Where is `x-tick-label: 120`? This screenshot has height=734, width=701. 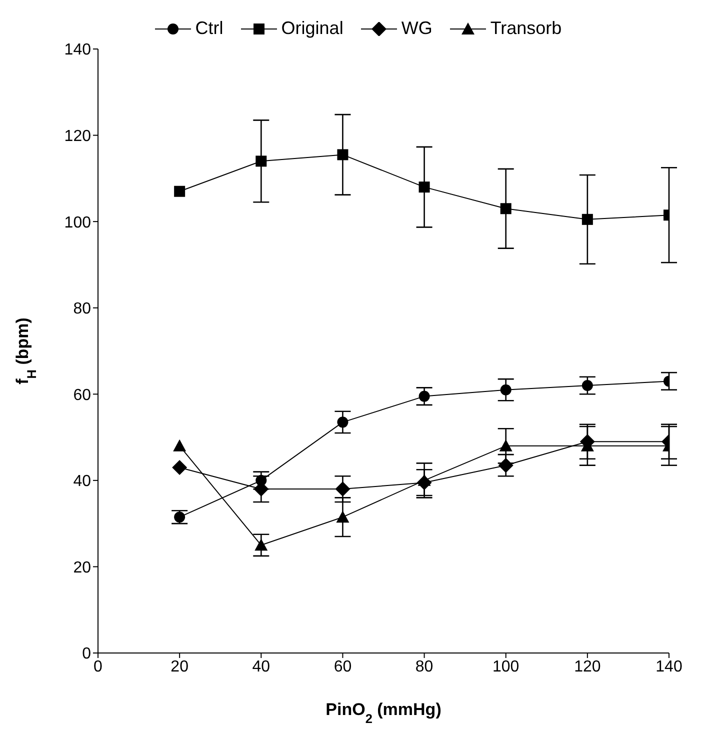 x-tick-label: 120 is located at coordinates (587, 667).